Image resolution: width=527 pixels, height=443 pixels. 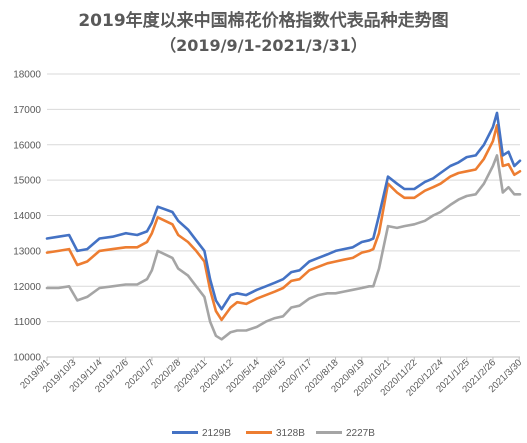 I want to click on chart-title: 2019年度以来中国棉花价格指数代表品种走势图, so click(x=263, y=21).